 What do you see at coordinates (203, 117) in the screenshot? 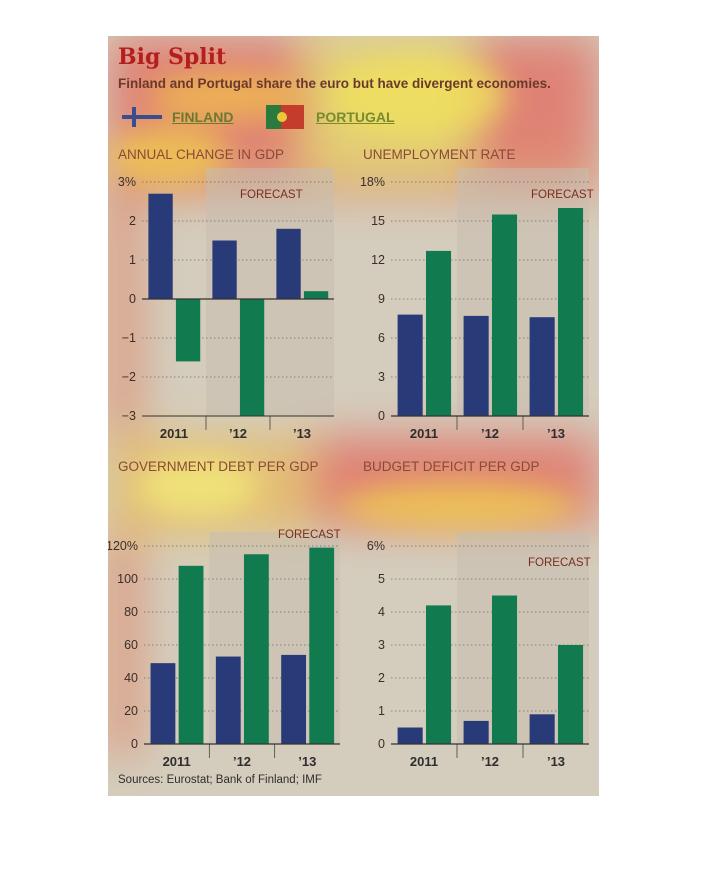
I see `legend-finland-label: FINLAND` at bounding box center [203, 117].